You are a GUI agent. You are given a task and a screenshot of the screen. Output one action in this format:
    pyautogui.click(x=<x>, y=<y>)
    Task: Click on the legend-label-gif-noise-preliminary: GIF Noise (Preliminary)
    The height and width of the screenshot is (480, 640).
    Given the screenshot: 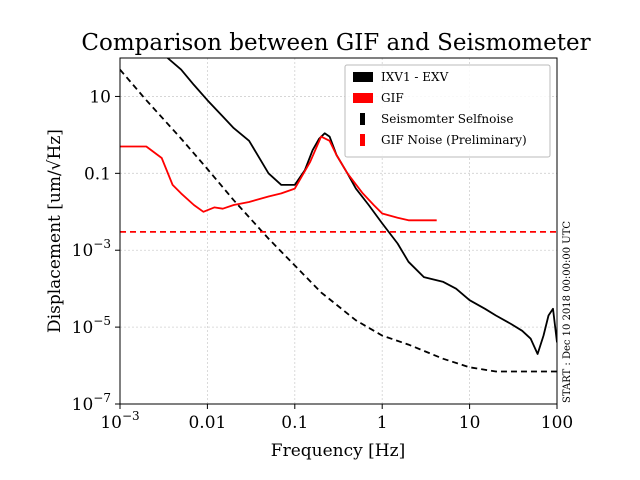 What is the action you would take?
    pyautogui.click(x=454, y=140)
    